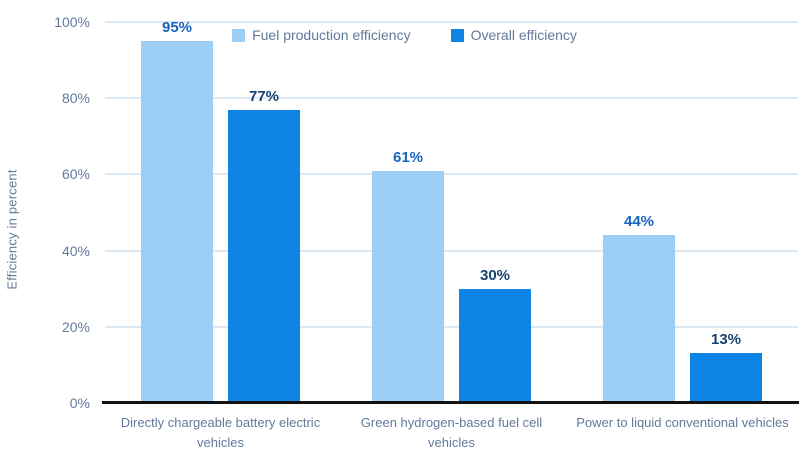 The image size is (809, 460). What do you see at coordinates (12, 229) in the screenshot?
I see `y-axis-title: Efficiency in percent` at bounding box center [12, 229].